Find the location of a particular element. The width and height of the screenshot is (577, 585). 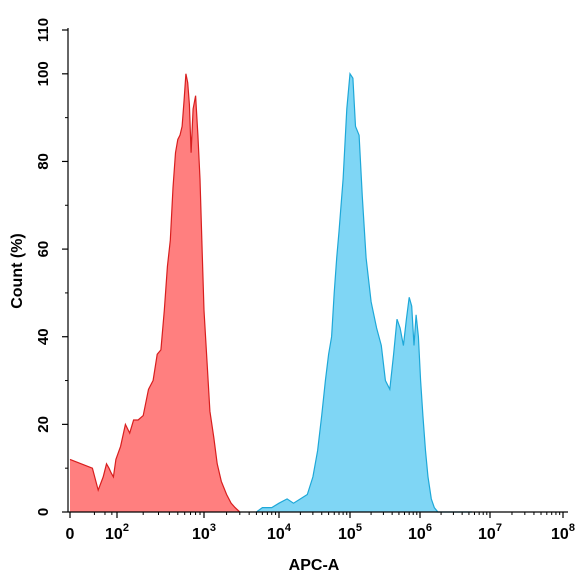

x-tick-label: 10² is located at coordinates (117, 532).